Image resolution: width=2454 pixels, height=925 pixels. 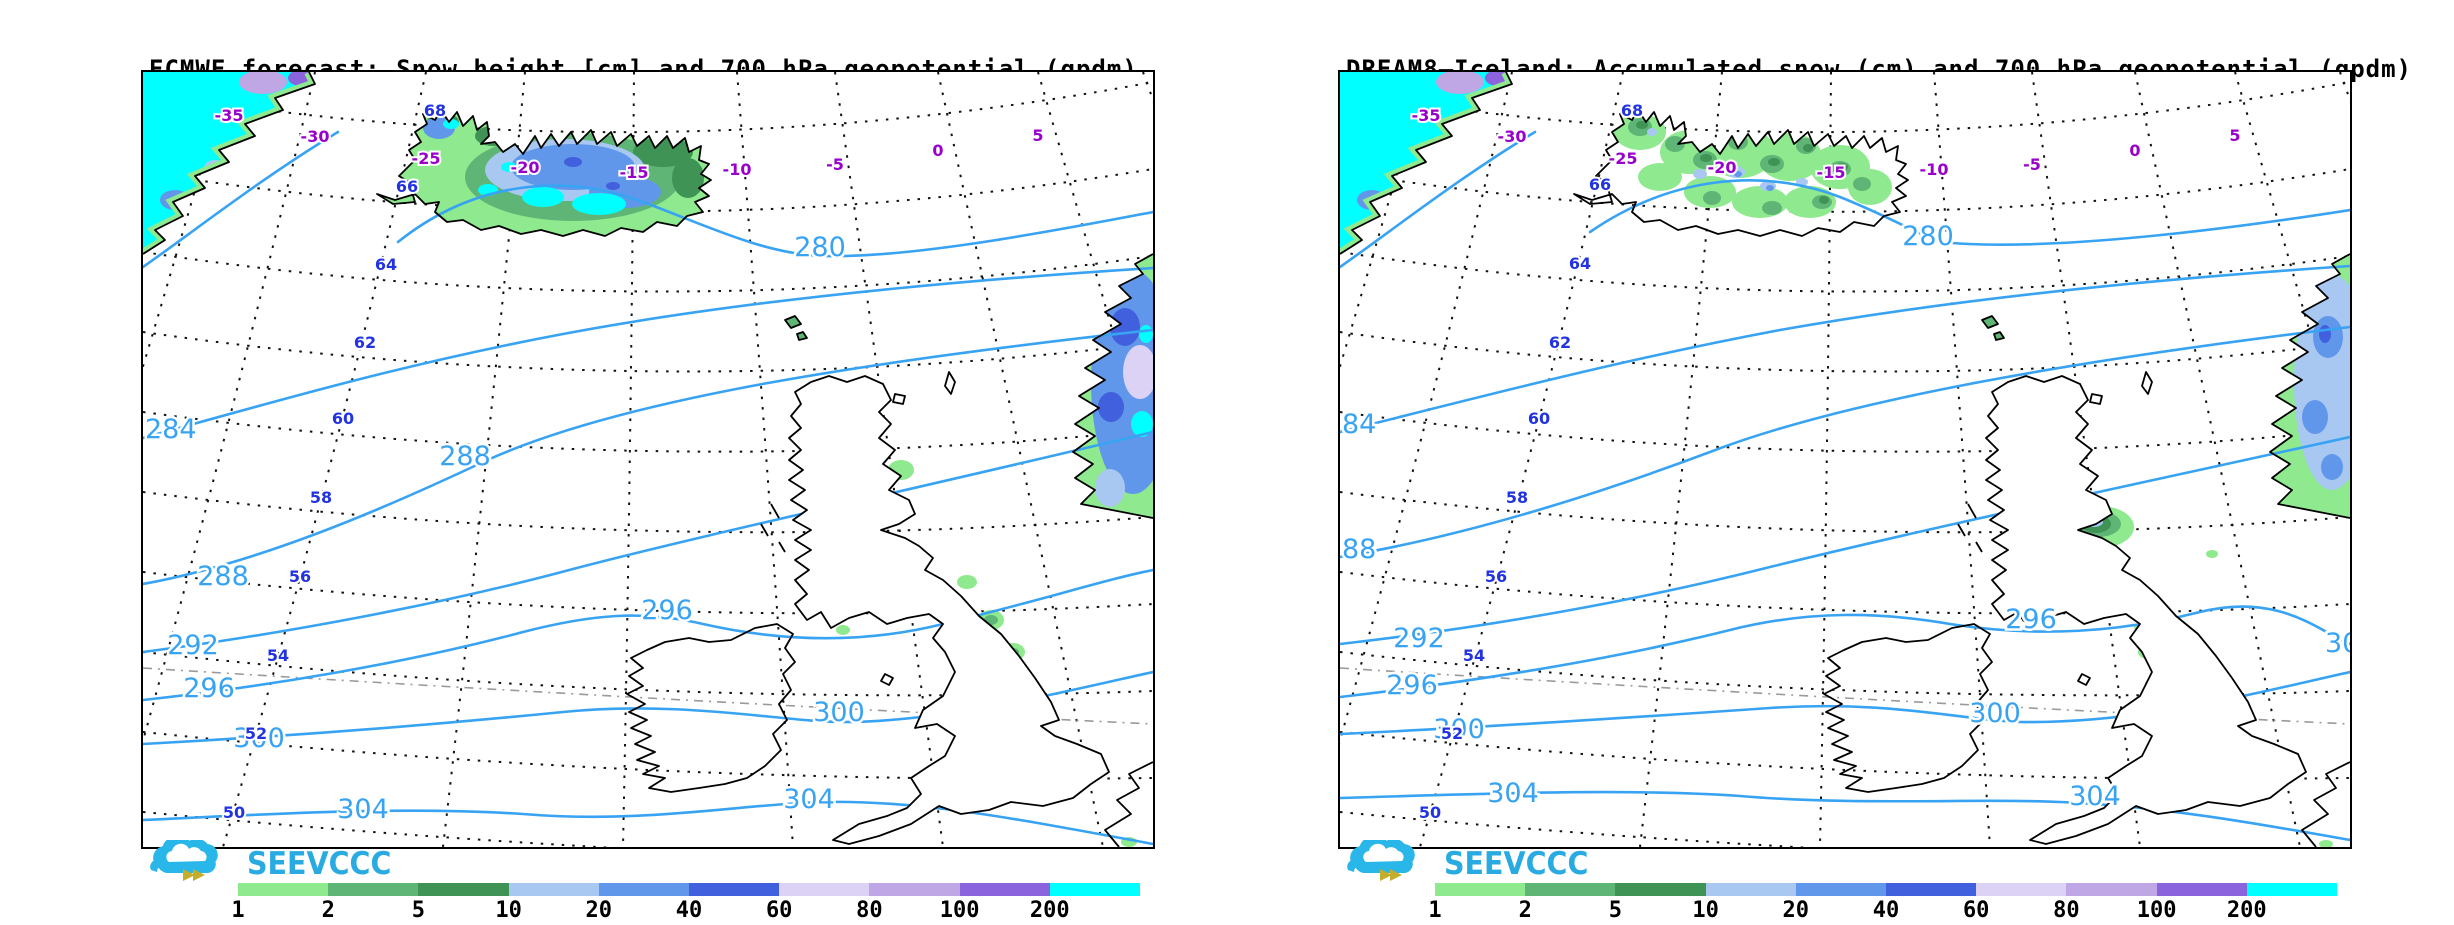 I want to click on contour-label: 84, so click(x=1359, y=424).